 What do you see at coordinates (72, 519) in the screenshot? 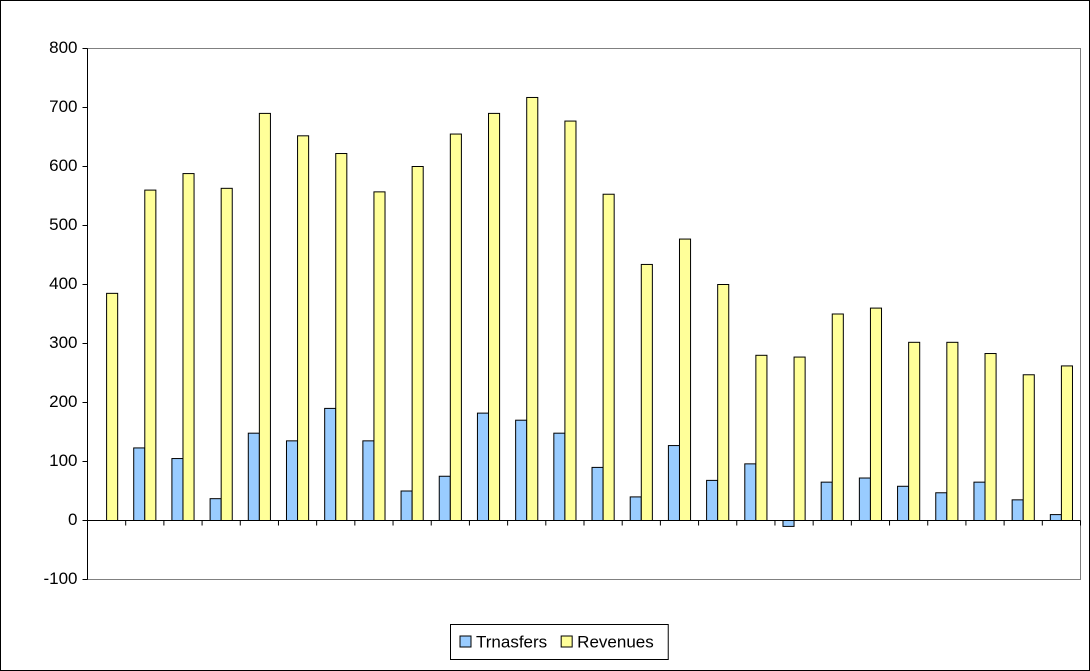
I see `y-tick-label: 0` at bounding box center [72, 519].